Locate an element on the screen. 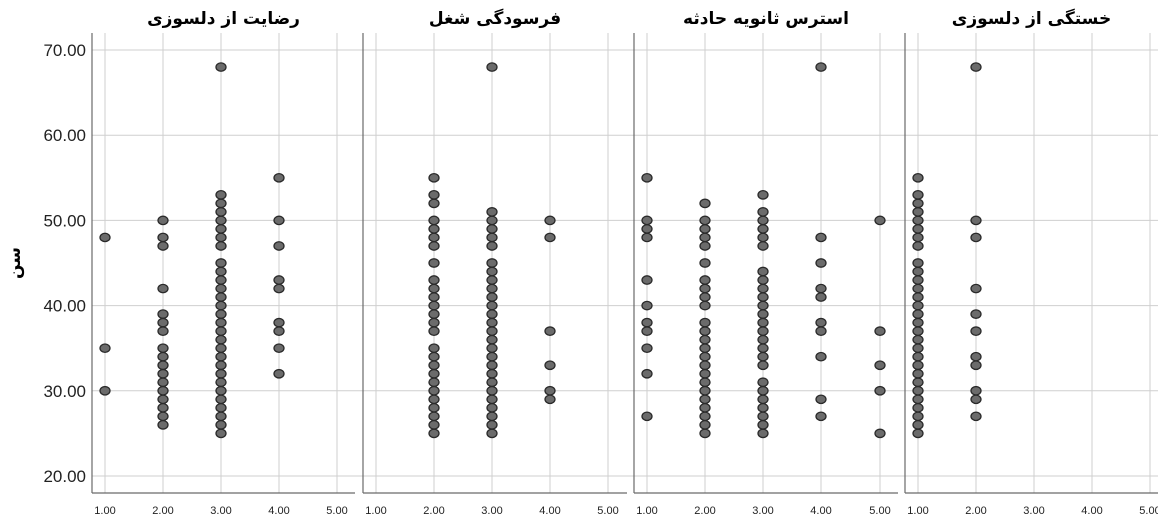  x-tick-label: 2.00 is located at coordinates (433, 511).